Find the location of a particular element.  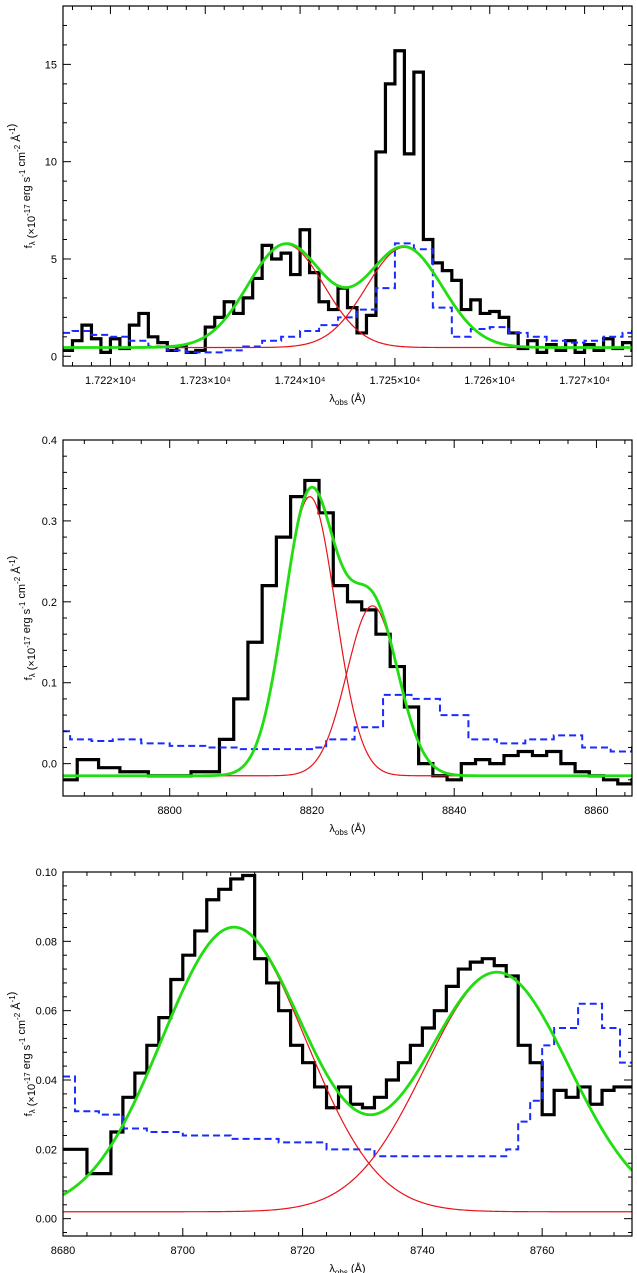

y-tick-label: 0.04 is located at coordinates (46, 1081).